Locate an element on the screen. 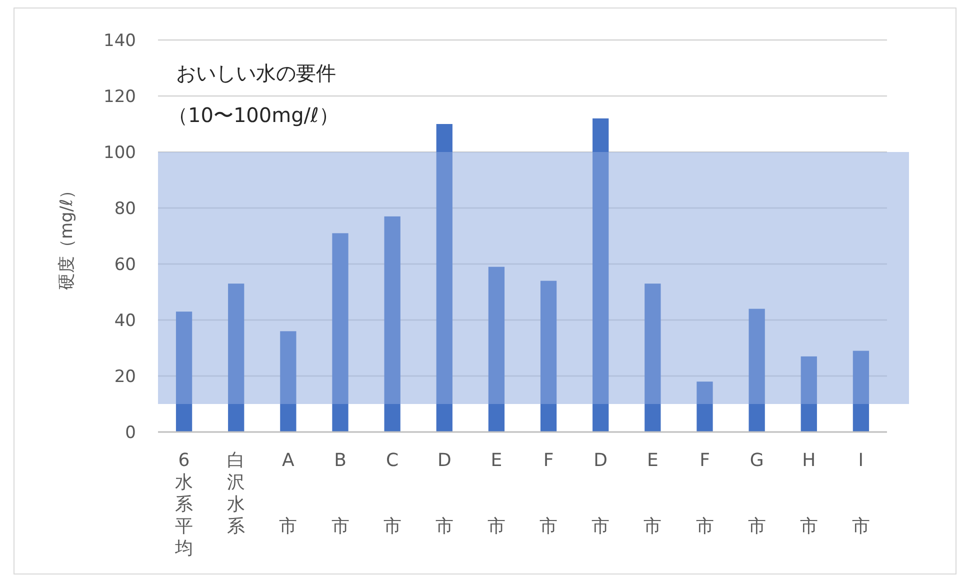 This screenshot has width=964, height=580. y-tick-label: 120 is located at coordinates (120, 97).